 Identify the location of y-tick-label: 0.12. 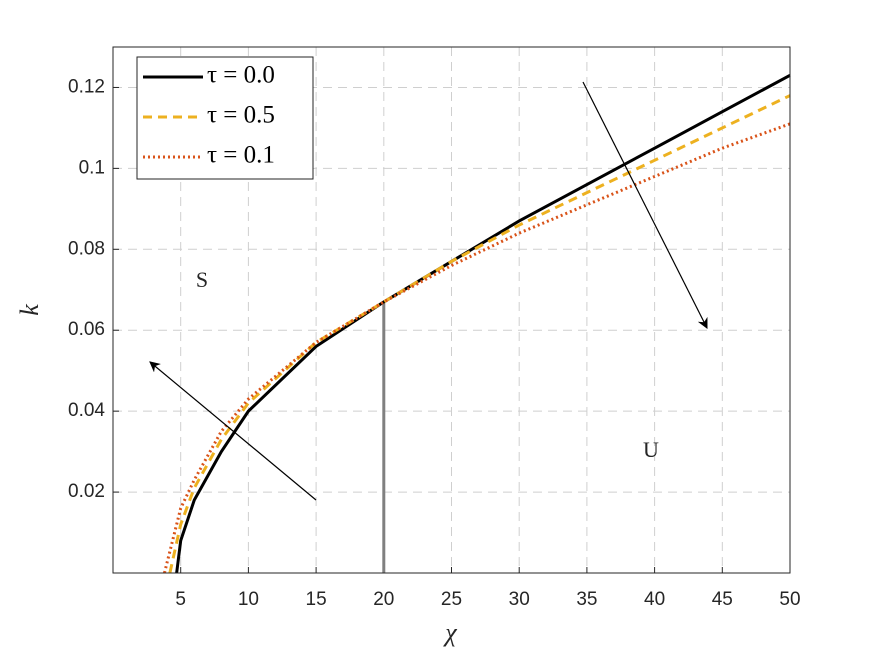
(86, 86).